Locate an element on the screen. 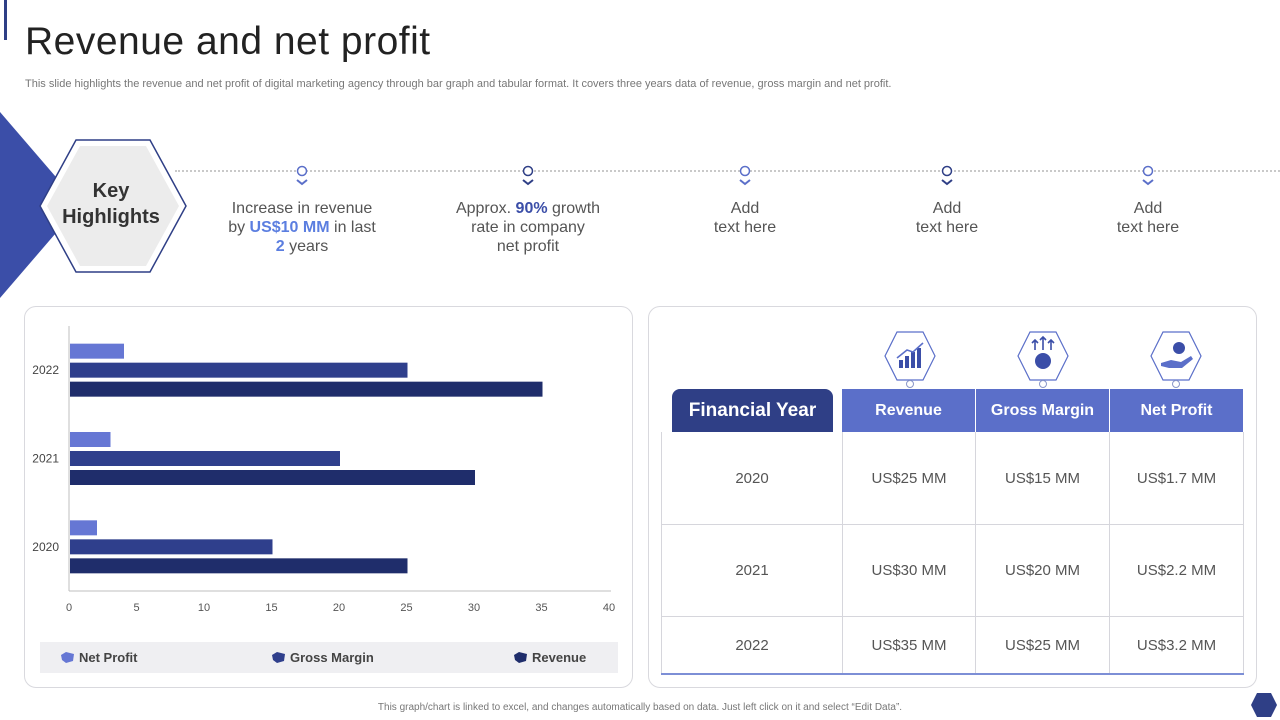  table-border is located at coordinates (661, 553).